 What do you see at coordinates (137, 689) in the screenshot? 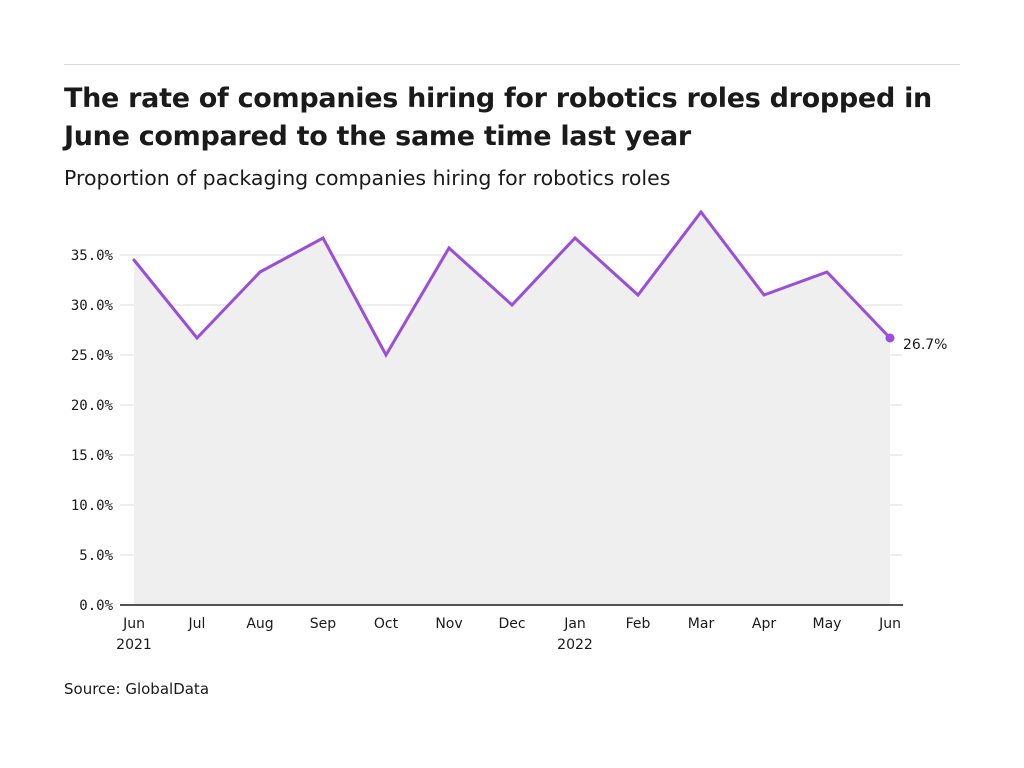
I see `source-note: Source: GlobalData` at bounding box center [137, 689].